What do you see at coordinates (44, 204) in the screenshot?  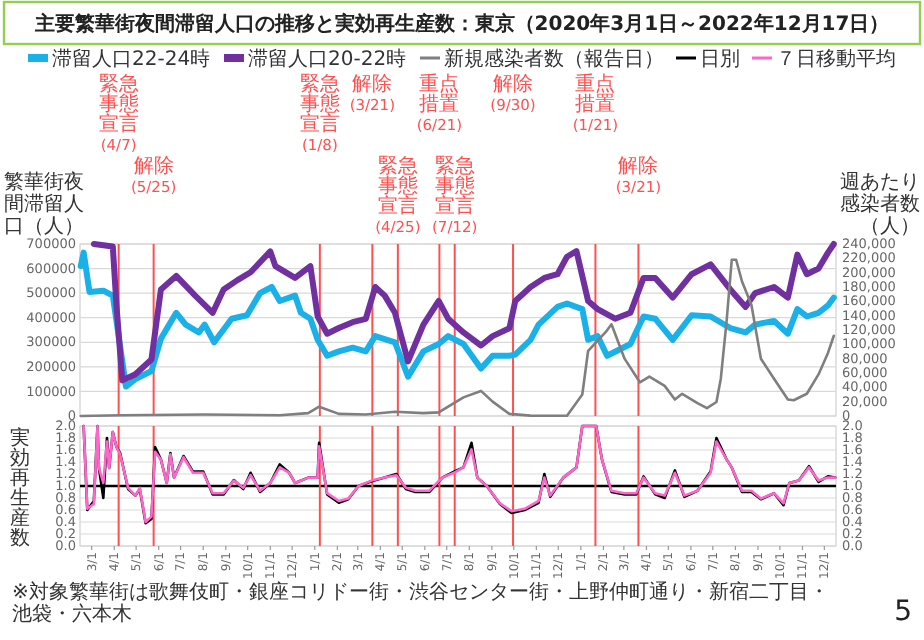 I see `y-axis-title: 繁華街夜間滞留人口（人）` at bounding box center [44, 204].